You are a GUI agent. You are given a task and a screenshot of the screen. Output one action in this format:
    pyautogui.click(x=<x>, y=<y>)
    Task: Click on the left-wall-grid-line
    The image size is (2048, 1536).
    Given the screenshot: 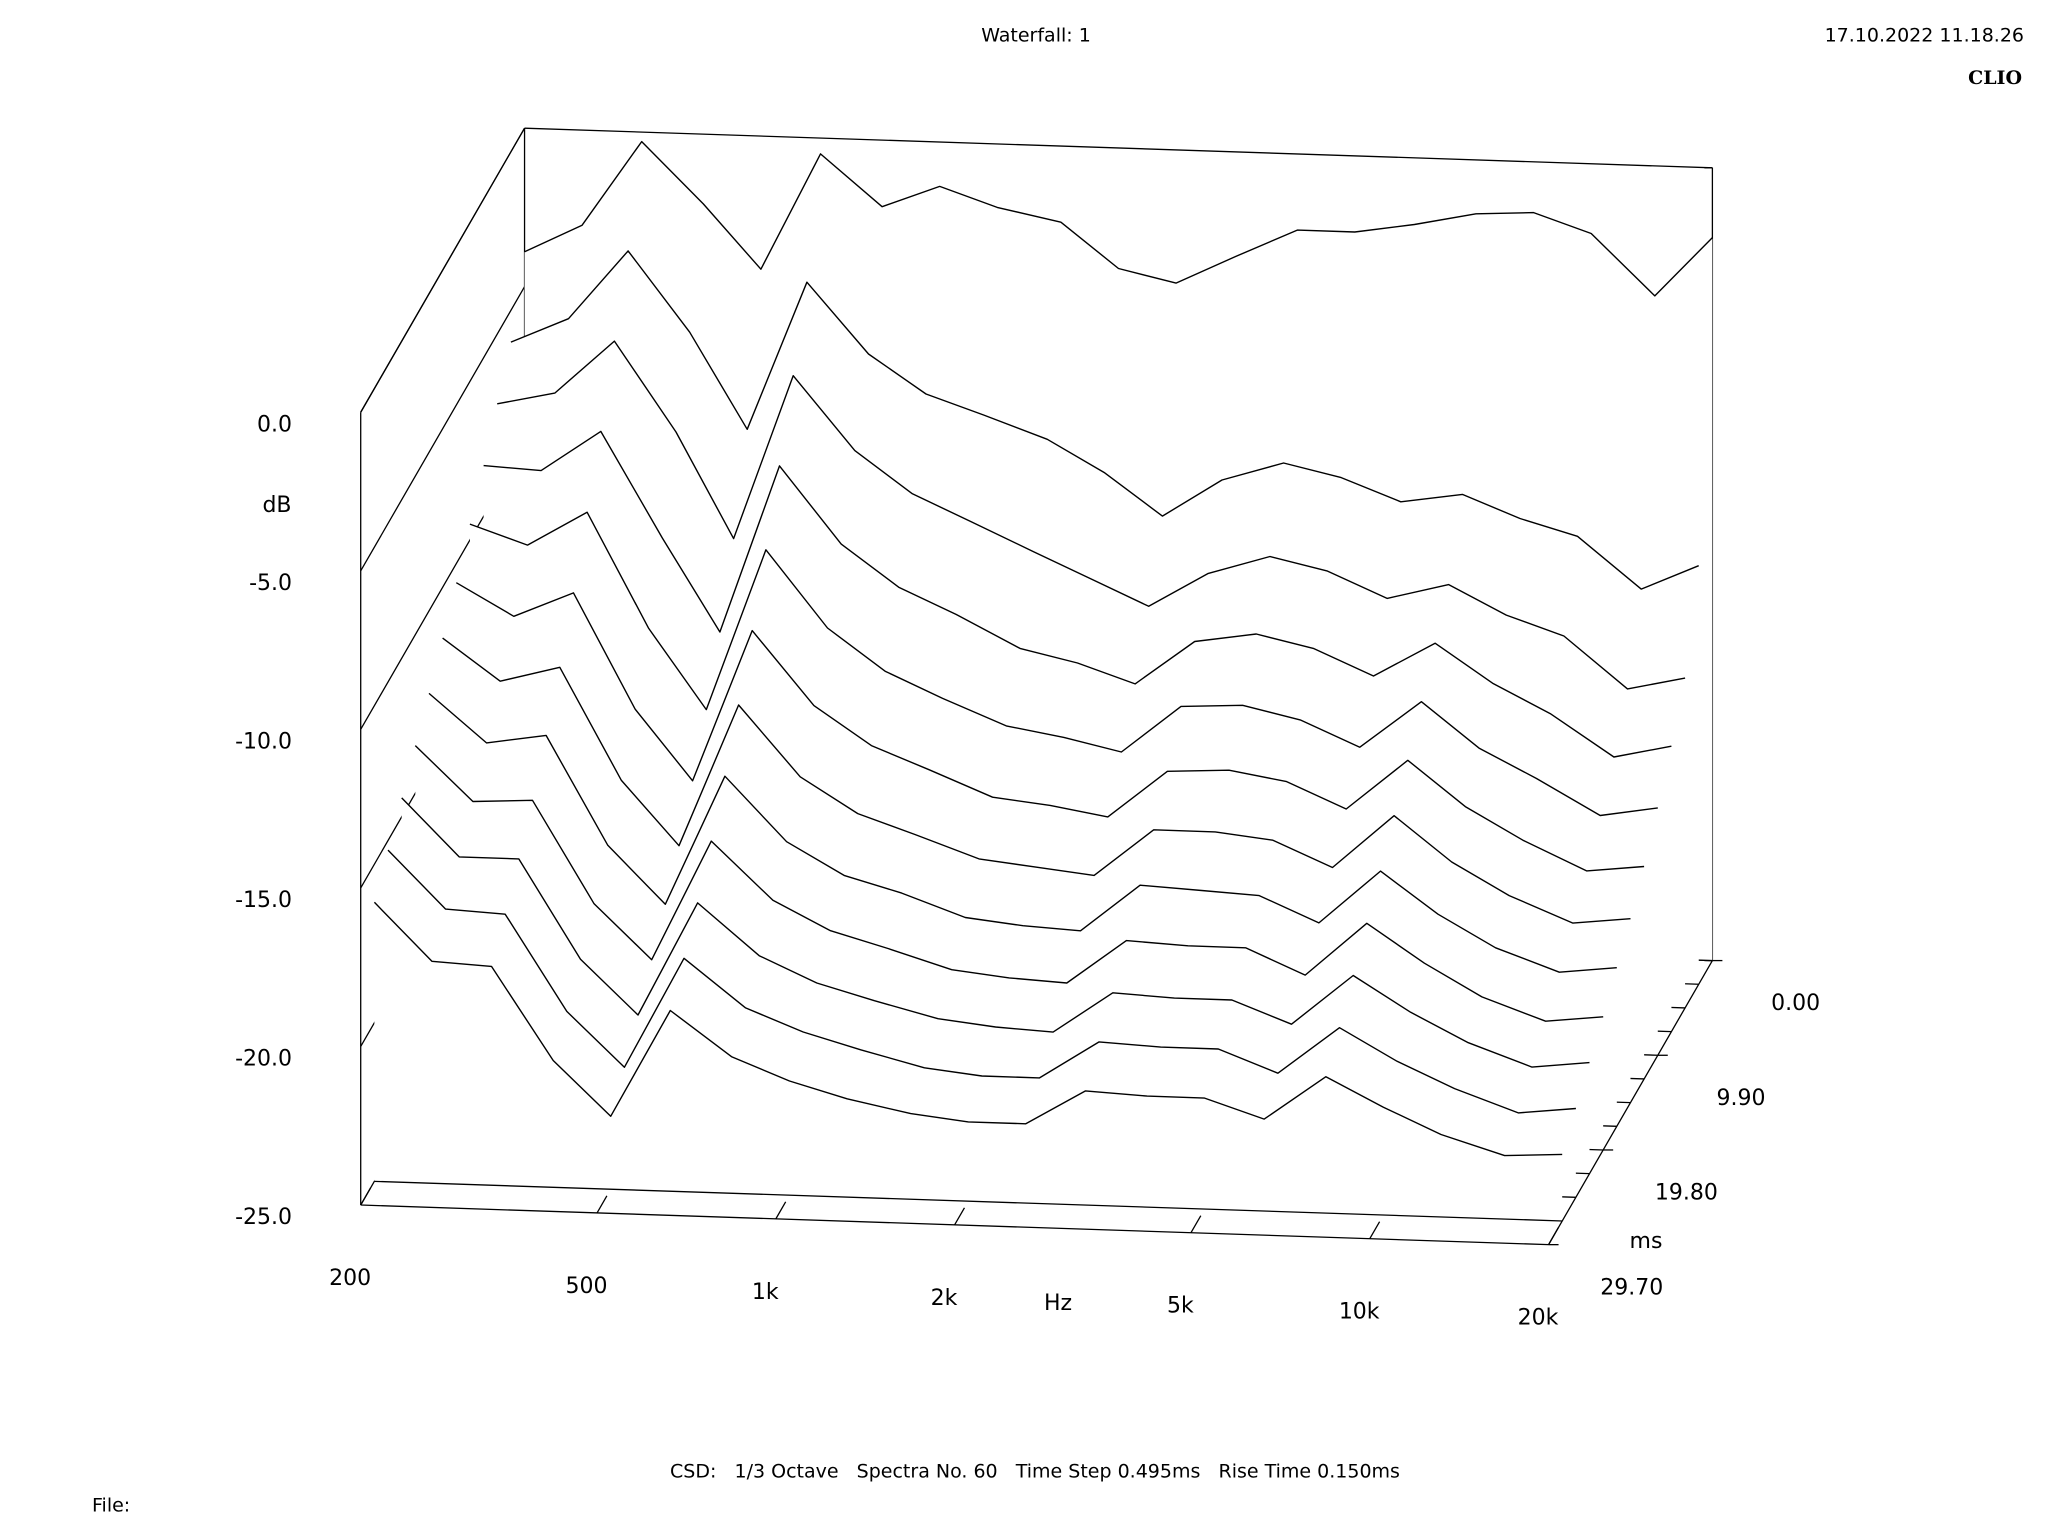 What is the action you would take?
    pyautogui.click(x=443, y=429)
    